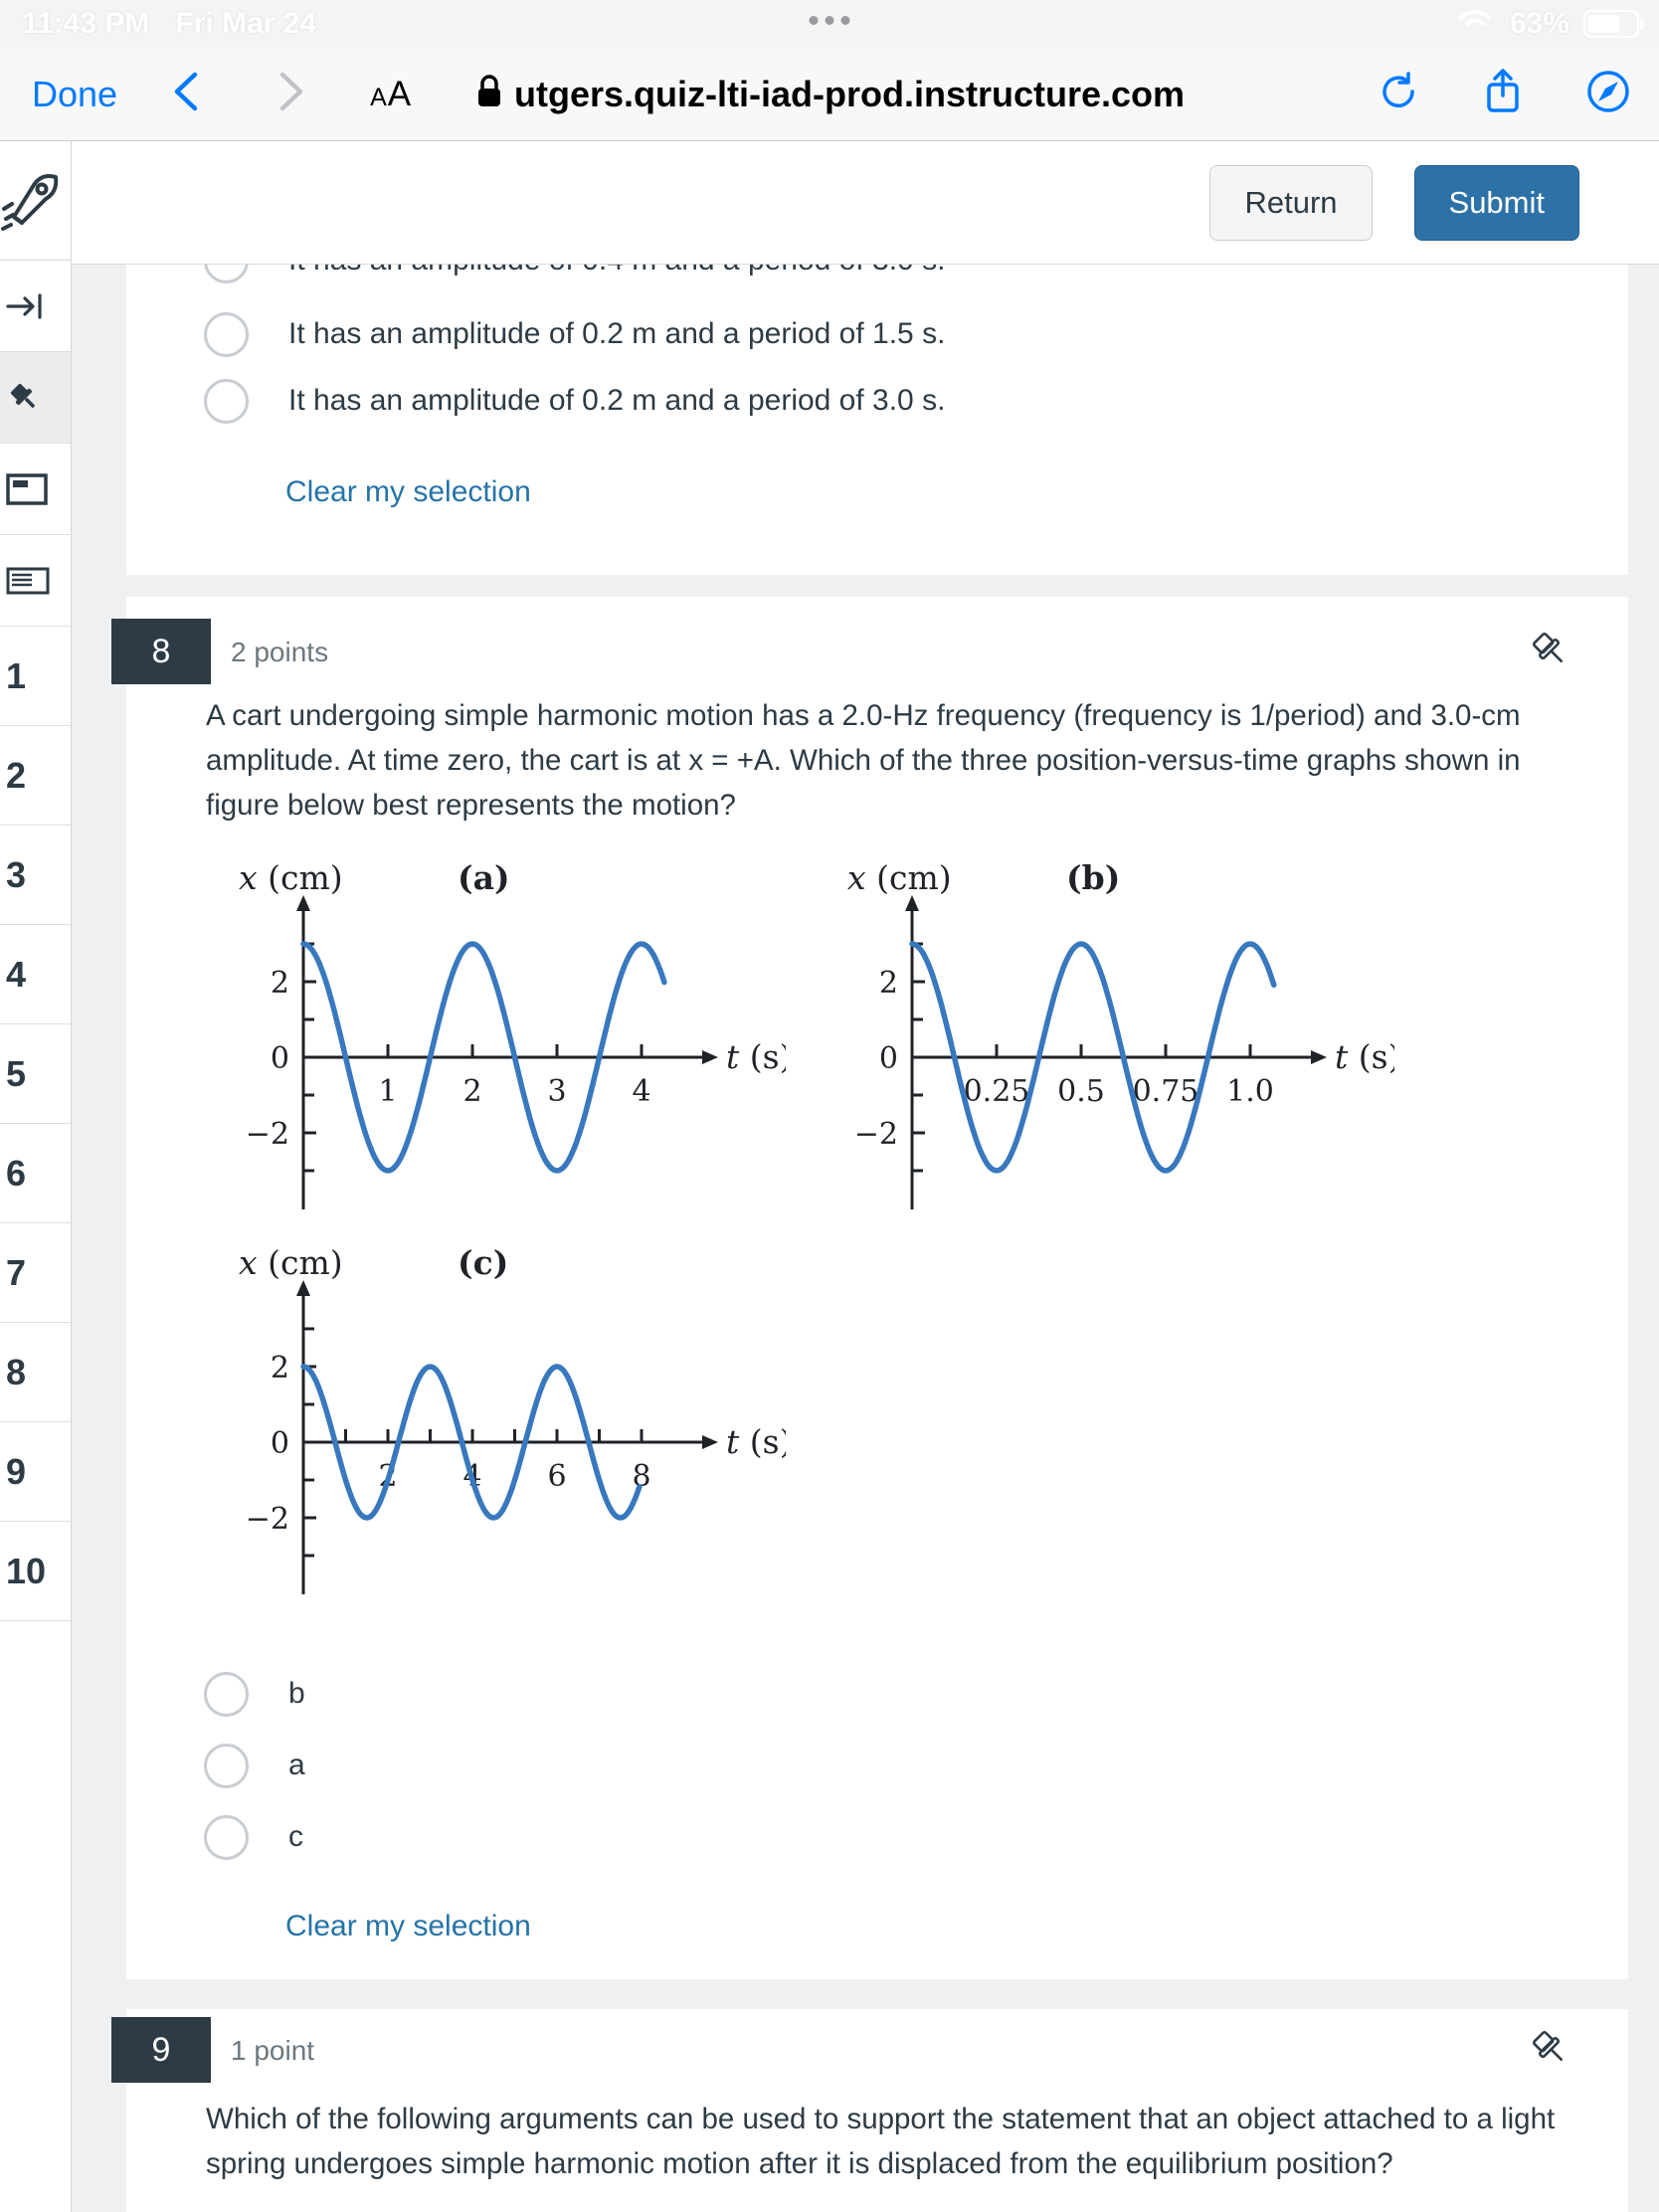 This screenshot has height=2212, width=1659. I want to click on question-number-badge: 9, so click(161, 2050).